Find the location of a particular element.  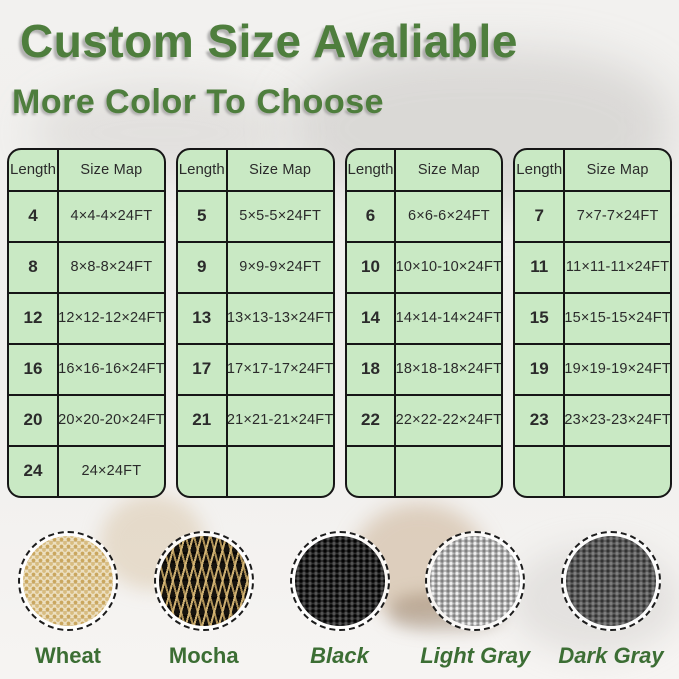

table-row: 8 8×8-8×24FT is located at coordinates (86, 266).